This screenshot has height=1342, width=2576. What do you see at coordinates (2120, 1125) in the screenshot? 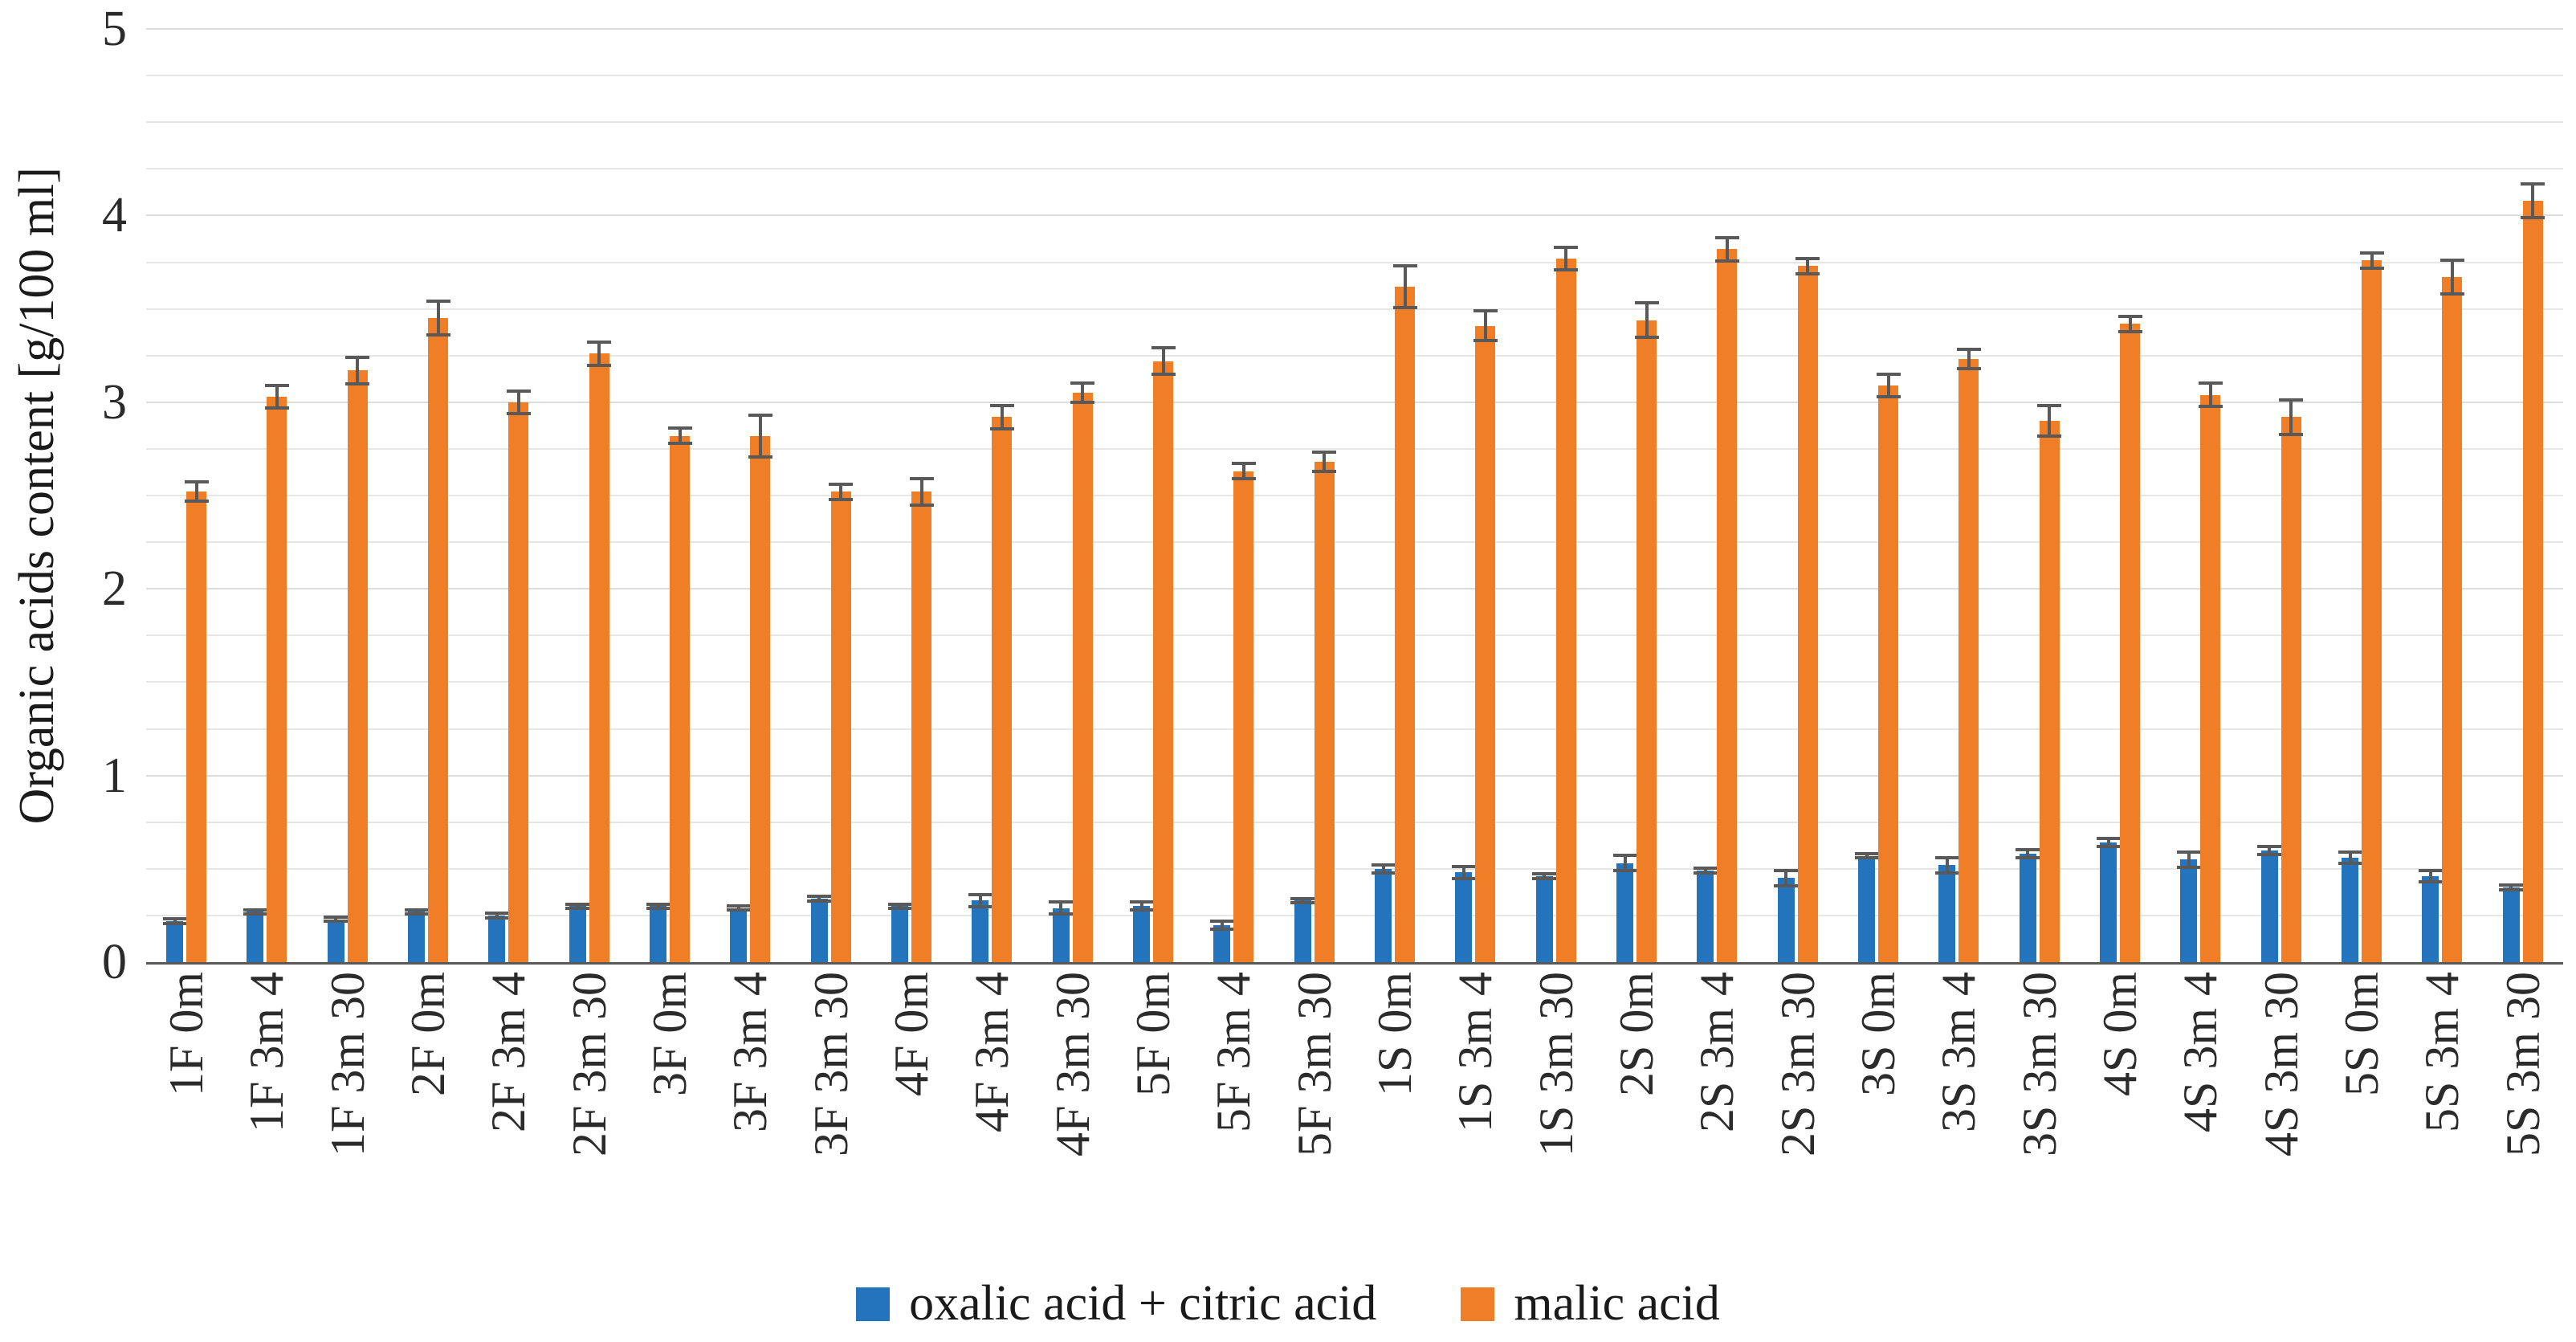
I see `x-label-cell: 4S 0m` at bounding box center [2120, 1125].